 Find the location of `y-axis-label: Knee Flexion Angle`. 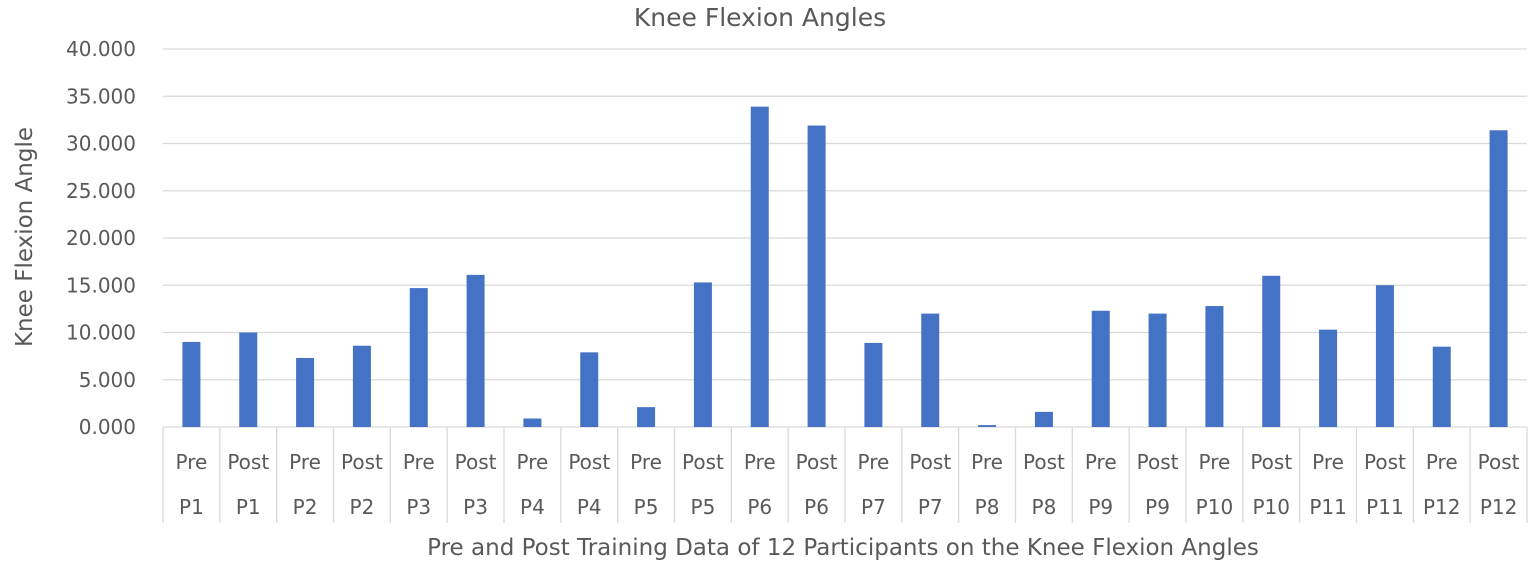

y-axis-label: Knee Flexion Angle is located at coordinates (25, 237).